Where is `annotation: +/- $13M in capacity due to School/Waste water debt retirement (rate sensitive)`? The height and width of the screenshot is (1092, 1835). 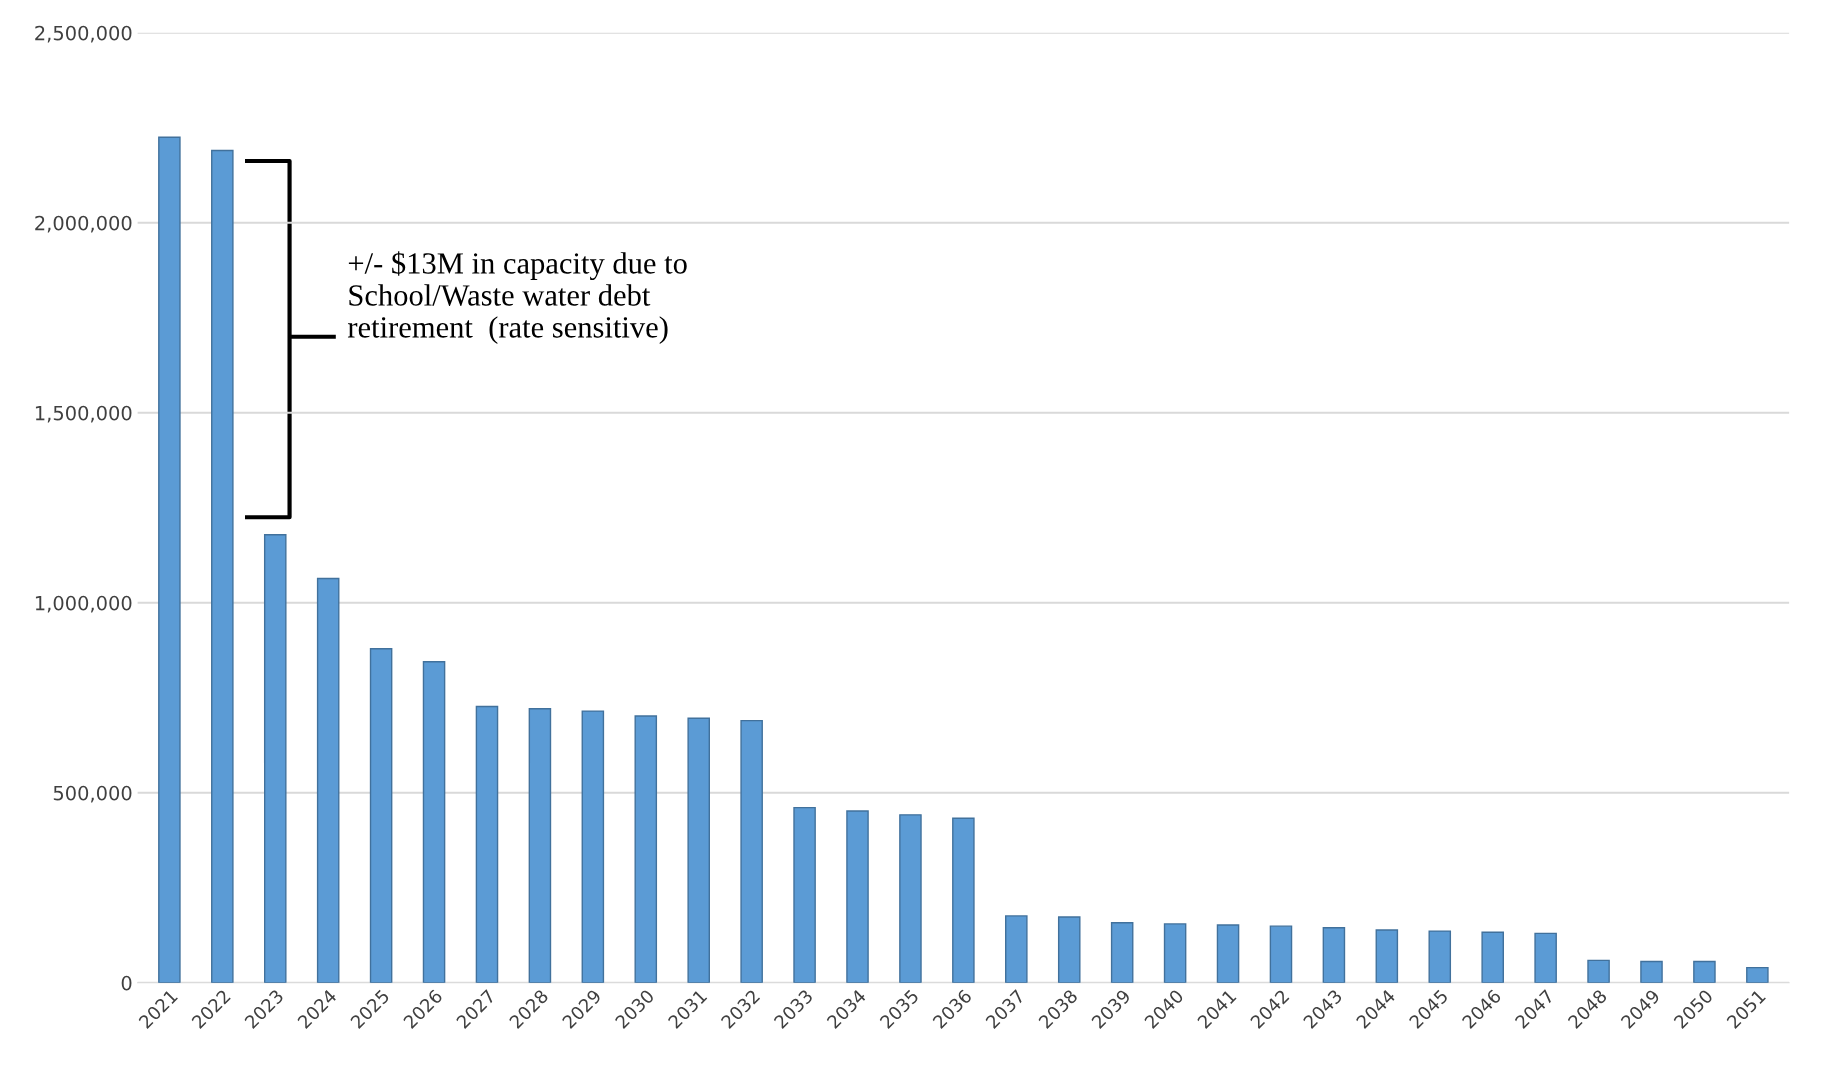
annotation: +/- $13M in capacity due to School/Waste water debt retirement (rate sensitive) is located at coordinates (517, 297).